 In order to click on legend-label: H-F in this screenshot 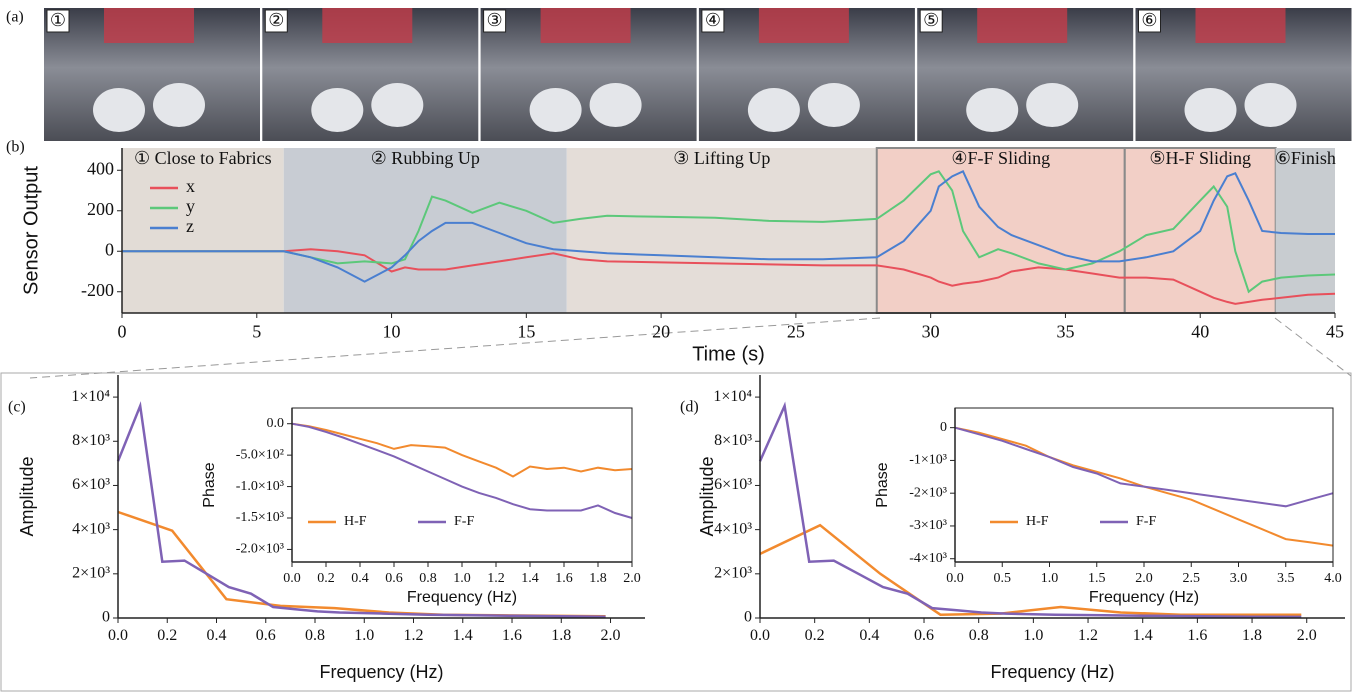, I will do `click(1037, 521)`.